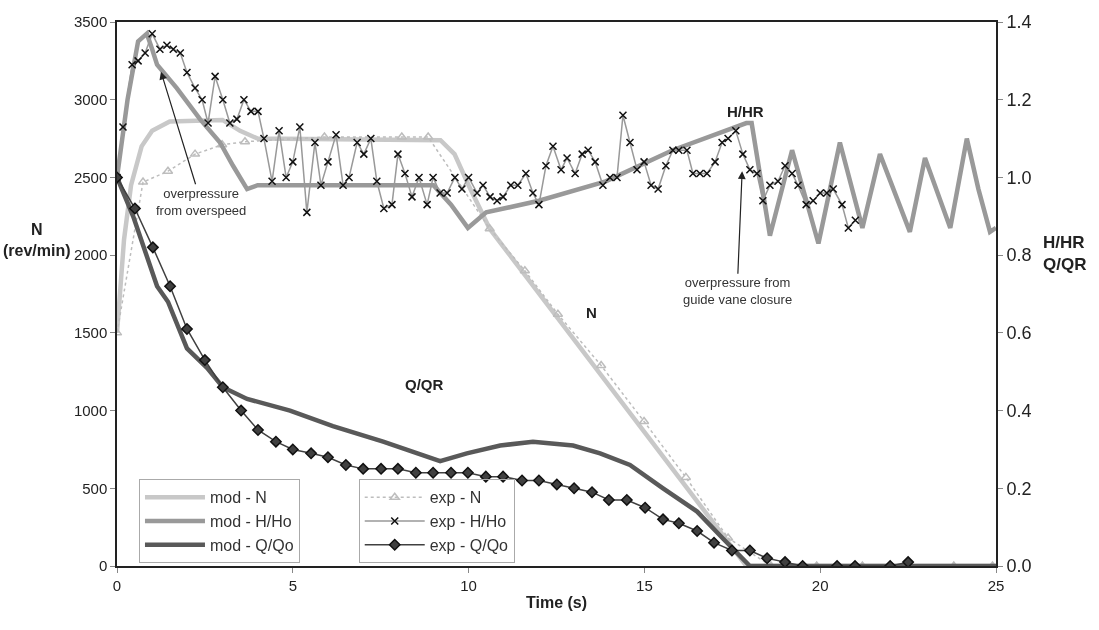  I want to click on x-tick-label: 5, so click(292, 585).